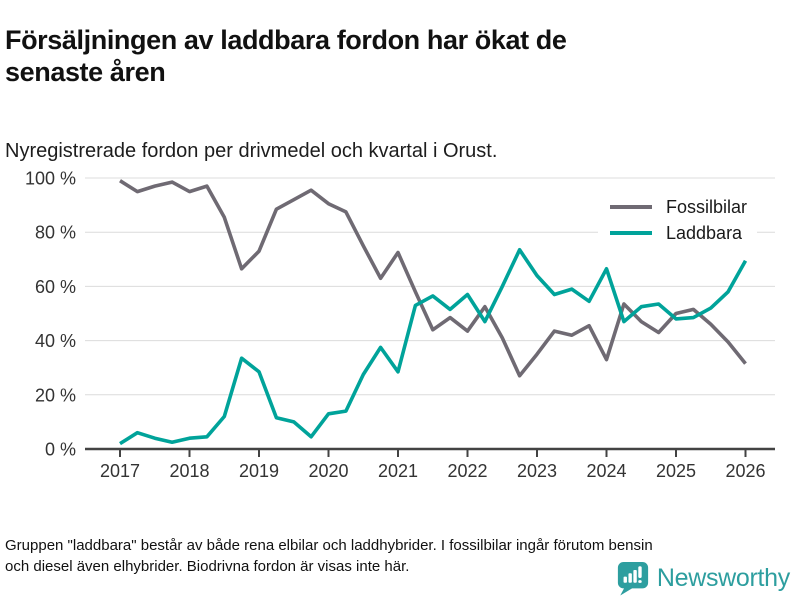  I want to click on legend-item-fossilbilar: Fossilbilar, so click(678, 207).